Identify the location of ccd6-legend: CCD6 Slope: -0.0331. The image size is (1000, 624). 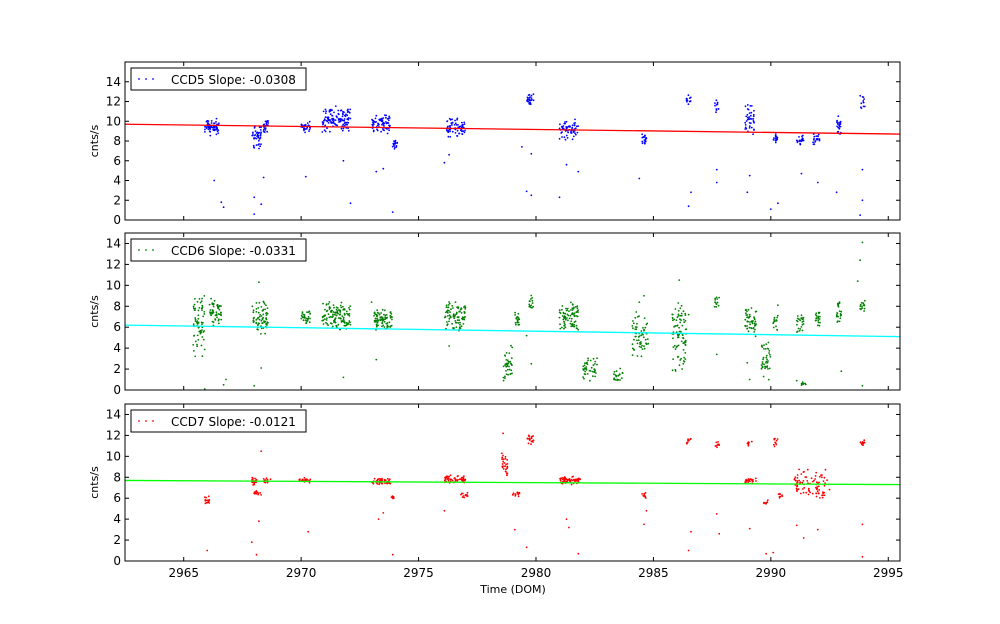
(218, 250).